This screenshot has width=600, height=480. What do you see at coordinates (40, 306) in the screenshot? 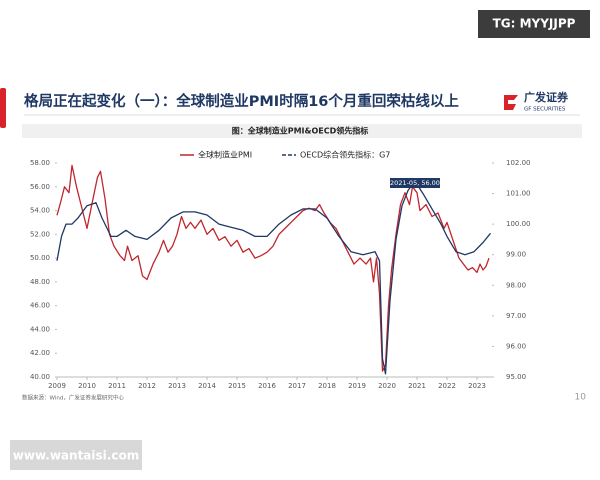
I see `y-tick-label: 46.00` at bounding box center [40, 306].